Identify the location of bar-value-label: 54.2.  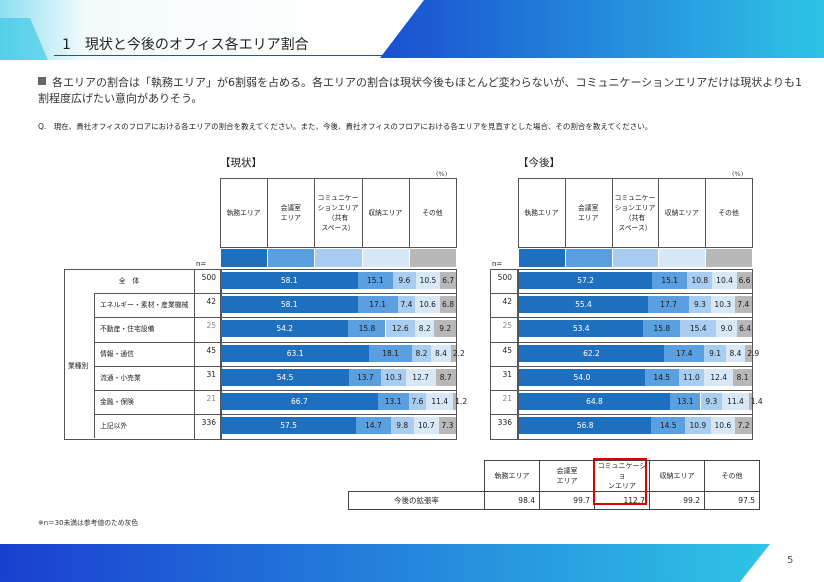
(285, 329).